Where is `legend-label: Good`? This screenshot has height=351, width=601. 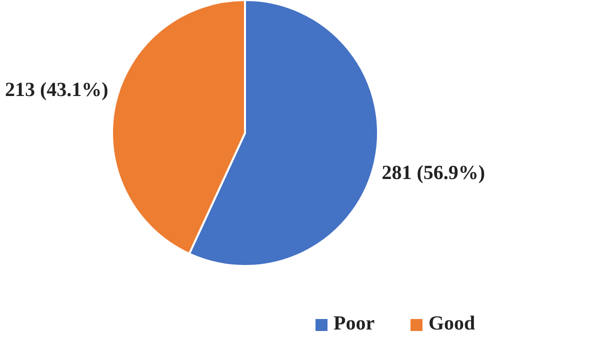
legend-label: Good is located at coordinates (452, 323).